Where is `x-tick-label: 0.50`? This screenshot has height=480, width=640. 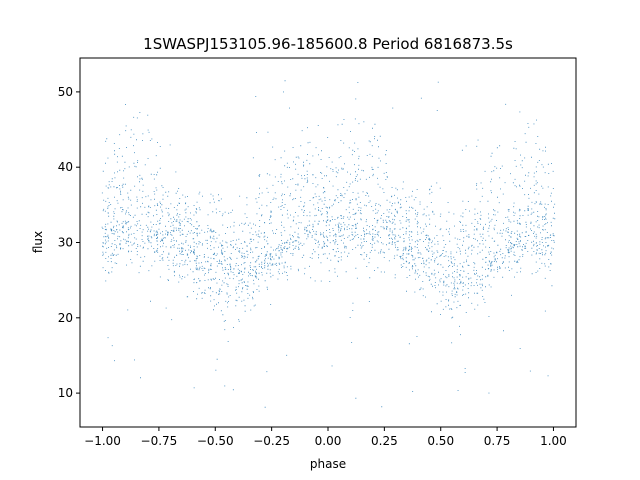
x-tick-label: 0.50 is located at coordinates (440, 441).